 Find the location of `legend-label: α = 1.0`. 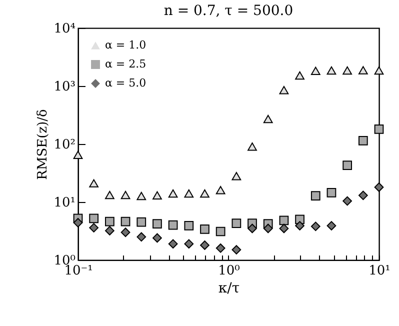

legend-label: α = 1.0 is located at coordinates (125, 45).